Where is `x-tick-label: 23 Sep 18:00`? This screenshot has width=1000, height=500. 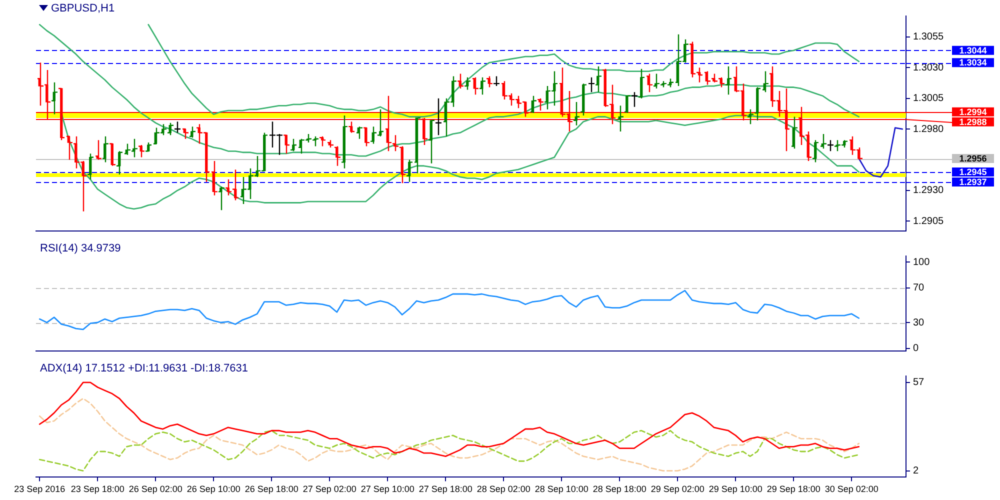
x-tick-label: 23 Sep 18:00 is located at coordinates (97, 489).